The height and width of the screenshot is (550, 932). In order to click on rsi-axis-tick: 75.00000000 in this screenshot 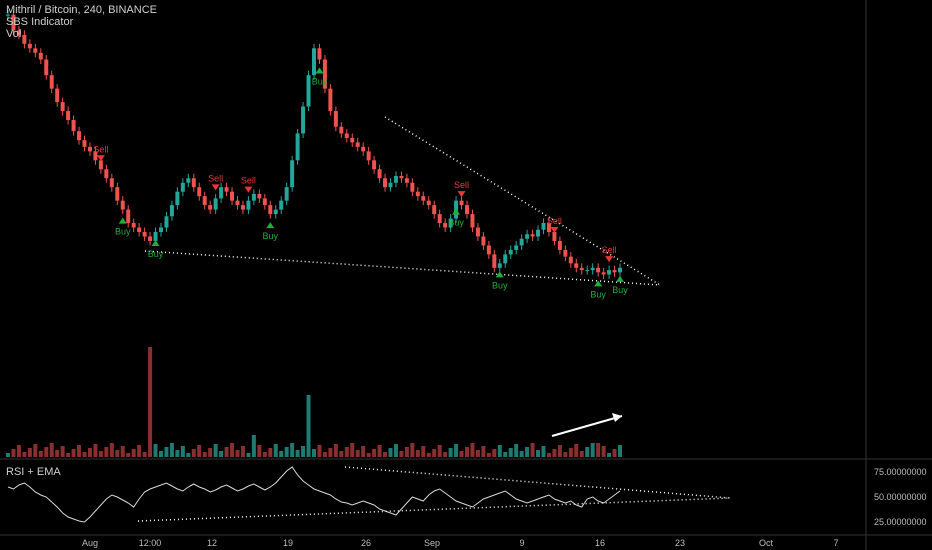, I will do `click(900, 472)`.